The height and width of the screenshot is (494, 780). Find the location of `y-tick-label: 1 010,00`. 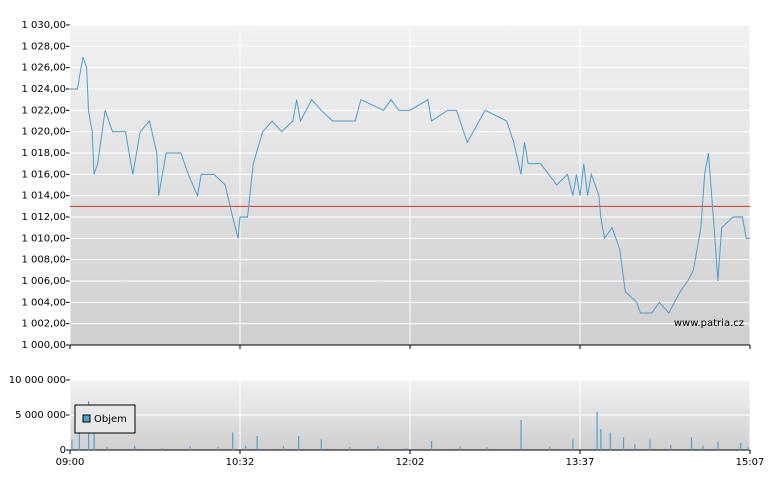

y-tick-label: 1 010,00 is located at coordinates (43, 238).